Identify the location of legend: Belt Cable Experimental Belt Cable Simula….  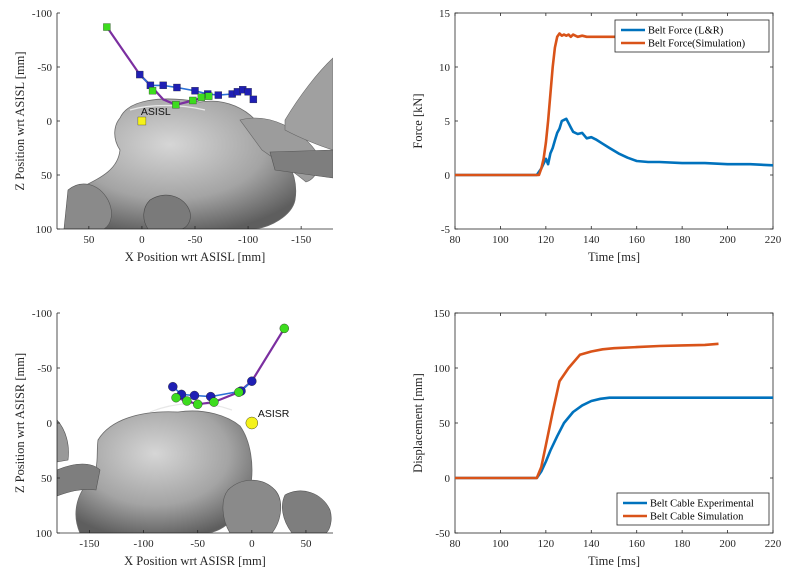
(693, 509).